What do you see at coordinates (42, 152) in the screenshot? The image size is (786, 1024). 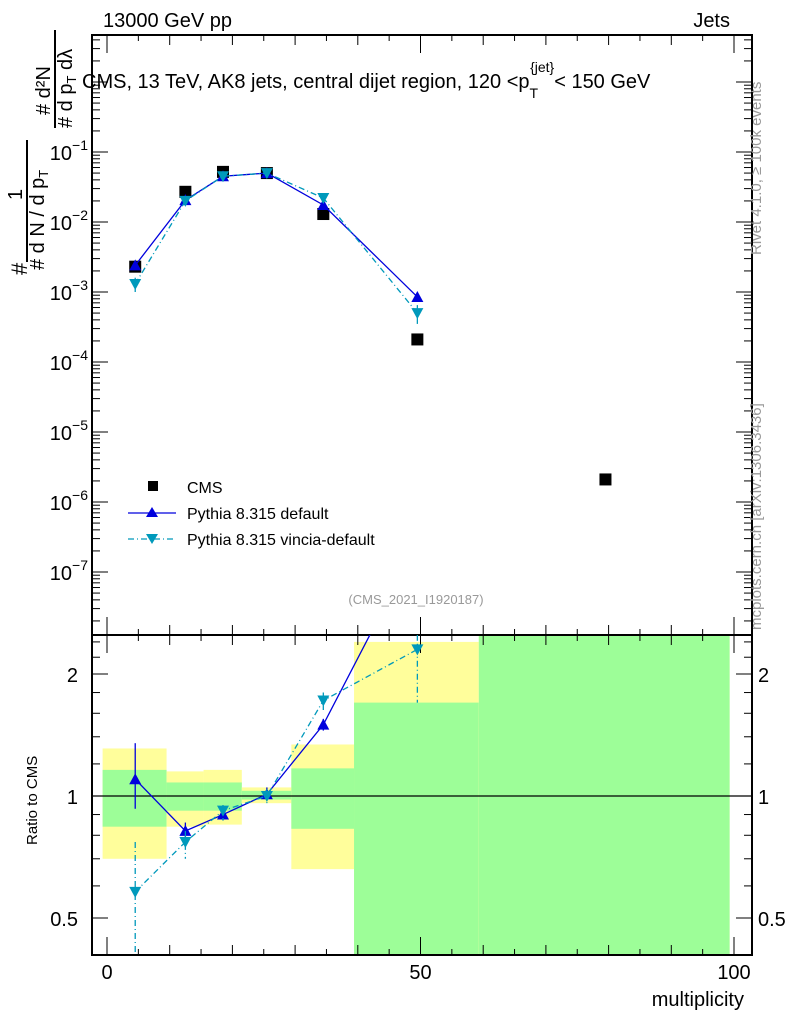 I see `main-y-axis-label: # 1 # d N / d pT # d²N # d pT dλ` at bounding box center [42, 152].